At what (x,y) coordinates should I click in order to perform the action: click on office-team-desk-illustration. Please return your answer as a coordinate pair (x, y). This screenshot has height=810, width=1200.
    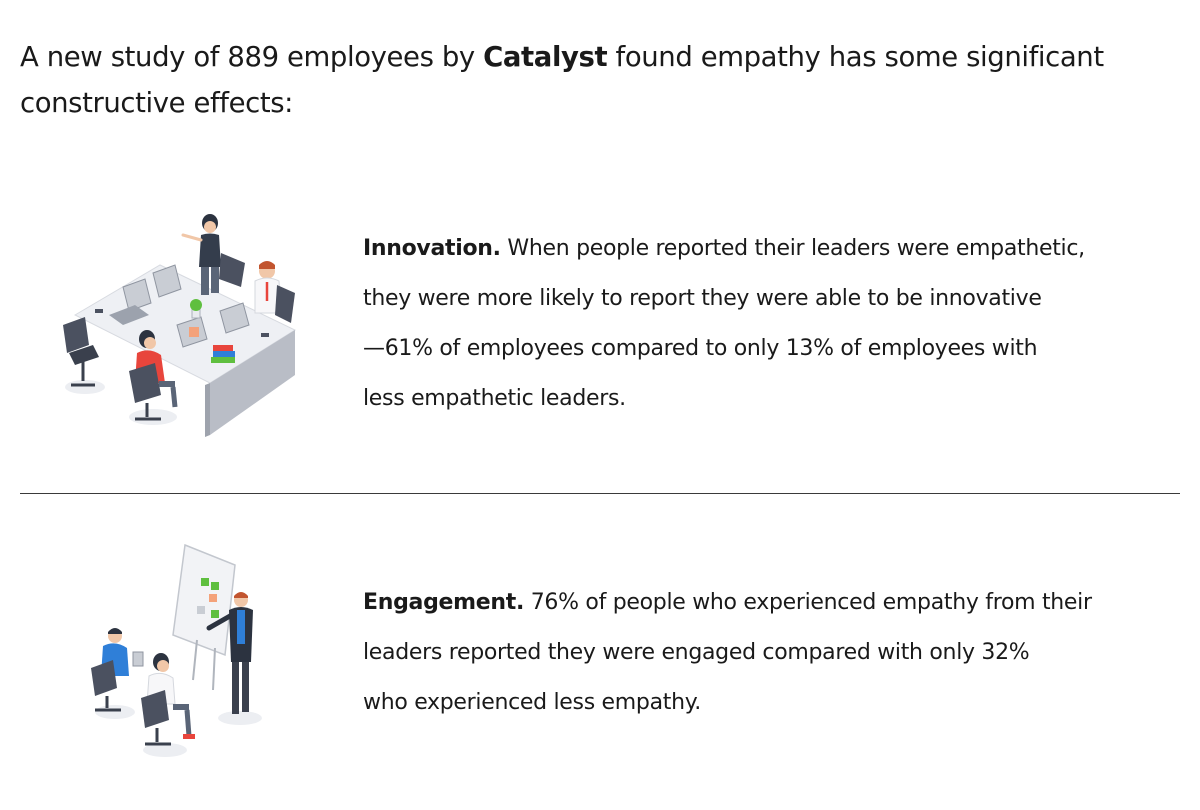
    Looking at the image, I should click on (180, 325).